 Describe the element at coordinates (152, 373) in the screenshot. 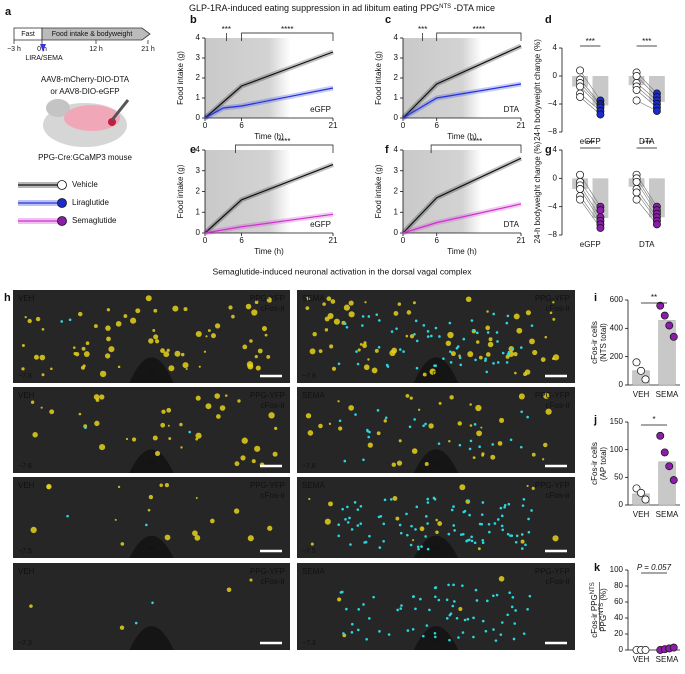

I see `landmark-label: cc` at that location.